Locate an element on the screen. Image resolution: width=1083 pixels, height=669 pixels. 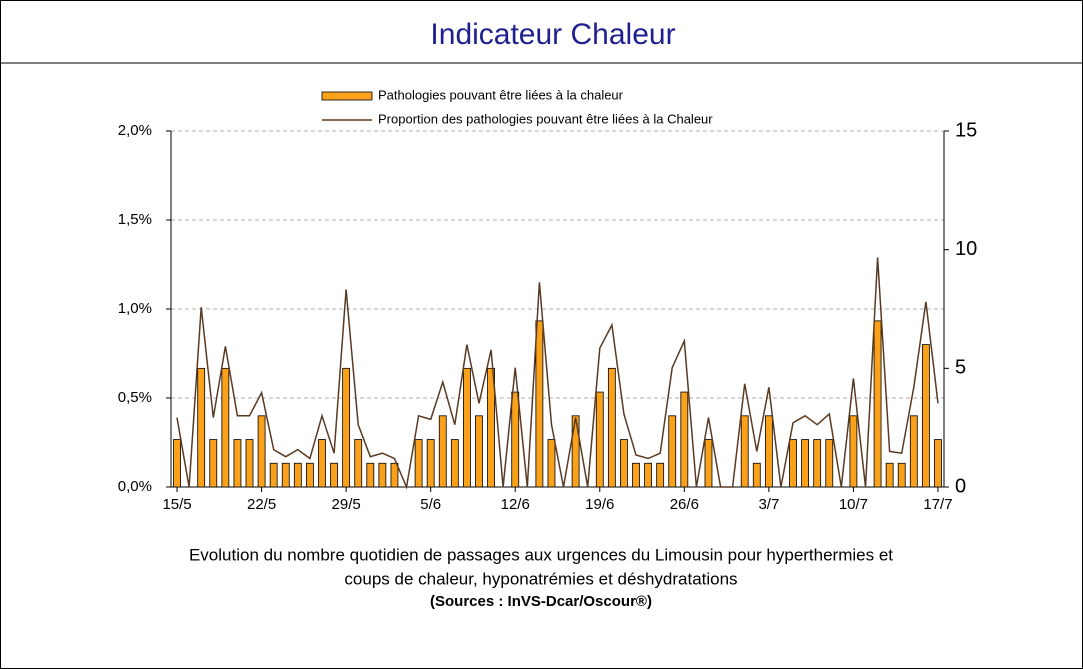
y2-tick-label: 15 is located at coordinates (966, 130).